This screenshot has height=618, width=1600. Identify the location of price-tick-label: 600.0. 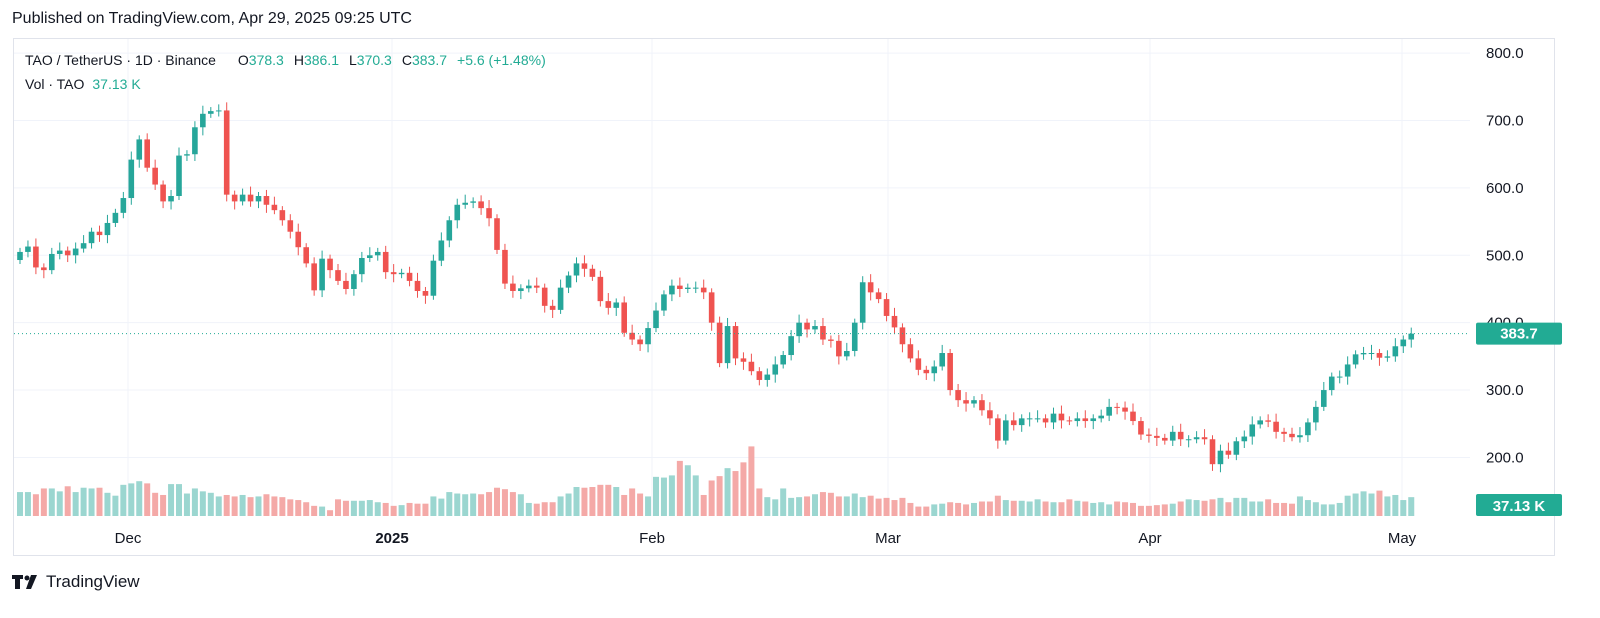
(1505, 188).